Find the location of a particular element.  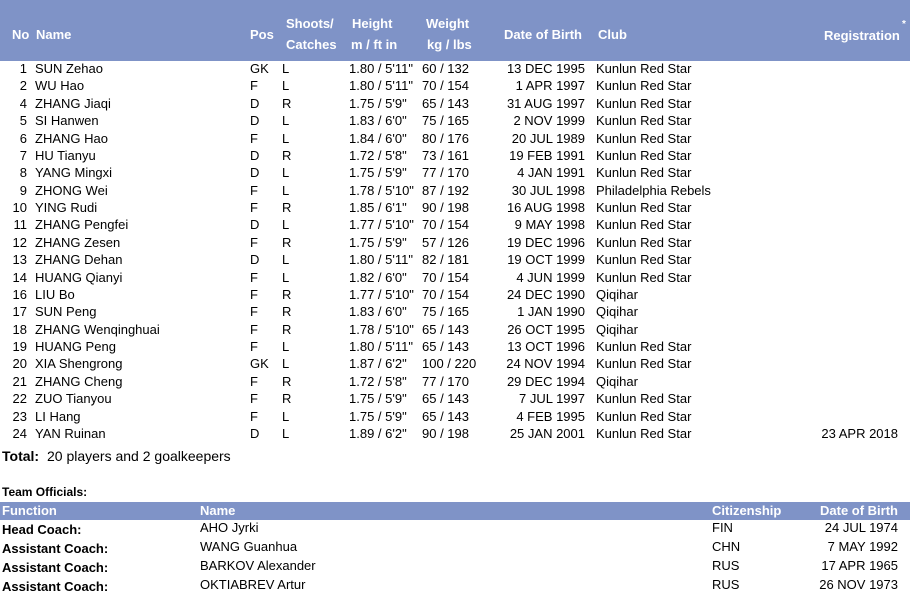

player-name: LIU Bo is located at coordinates (55, 294).